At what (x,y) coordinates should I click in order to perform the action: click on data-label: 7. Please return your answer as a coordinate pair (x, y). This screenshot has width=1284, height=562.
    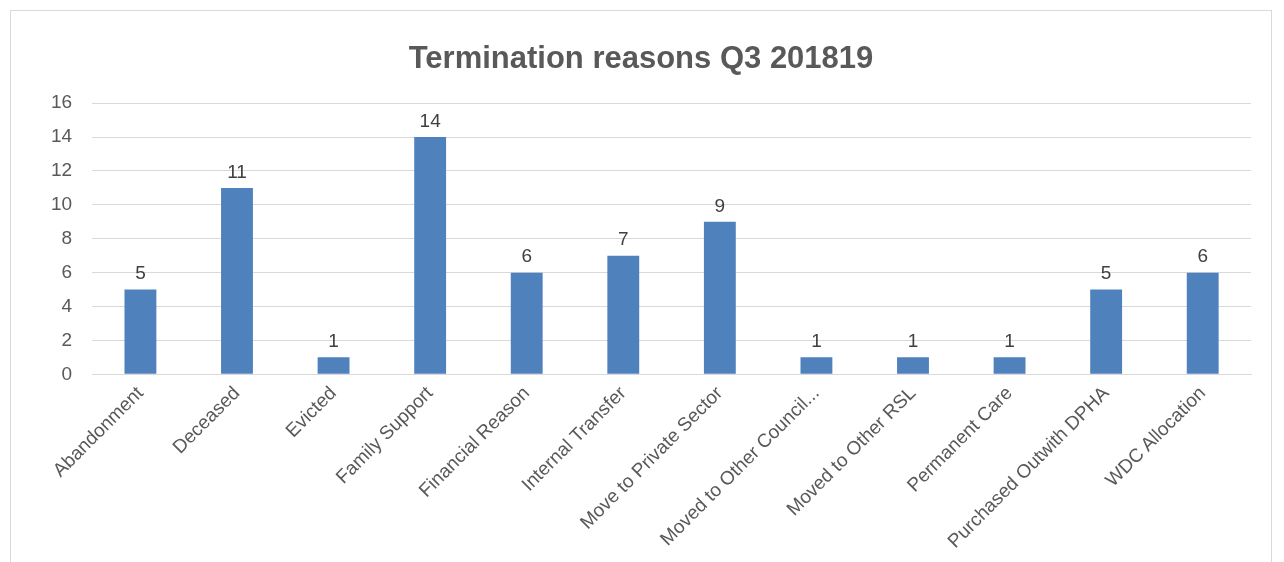
    Looking at the image, I should click on (623, 239).